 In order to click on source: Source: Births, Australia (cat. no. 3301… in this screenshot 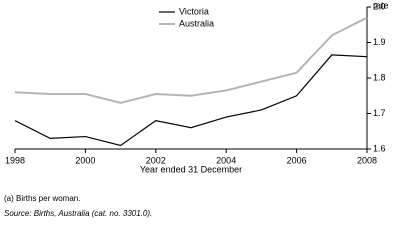, I will do `click(78, 213)`.